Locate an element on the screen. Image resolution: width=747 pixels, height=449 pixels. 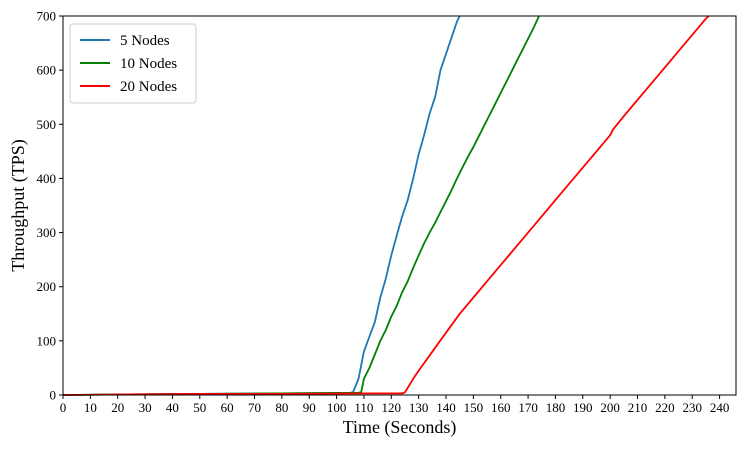
x-tick-label: 230 is located at coordinates (692, 407).